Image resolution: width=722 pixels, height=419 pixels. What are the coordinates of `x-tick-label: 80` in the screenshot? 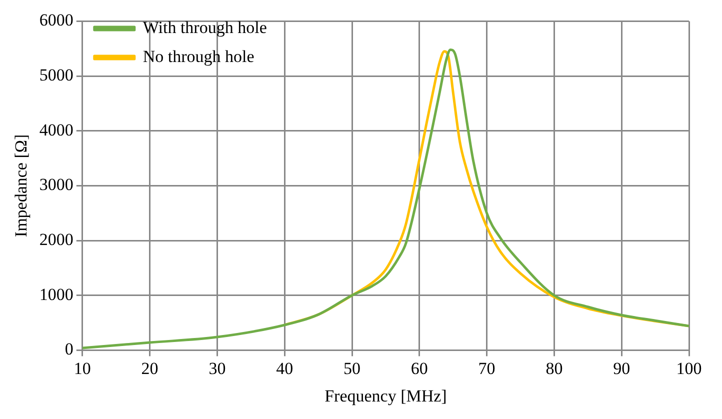 It's located at (554, 368).